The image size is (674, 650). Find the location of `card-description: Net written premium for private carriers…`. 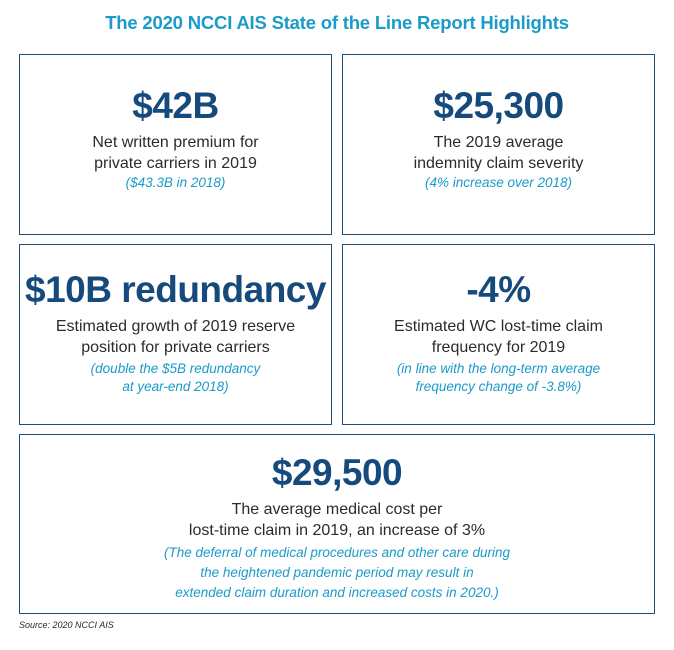

card-description: Net written premium for private carriers… is located at coordinates (175, 153).